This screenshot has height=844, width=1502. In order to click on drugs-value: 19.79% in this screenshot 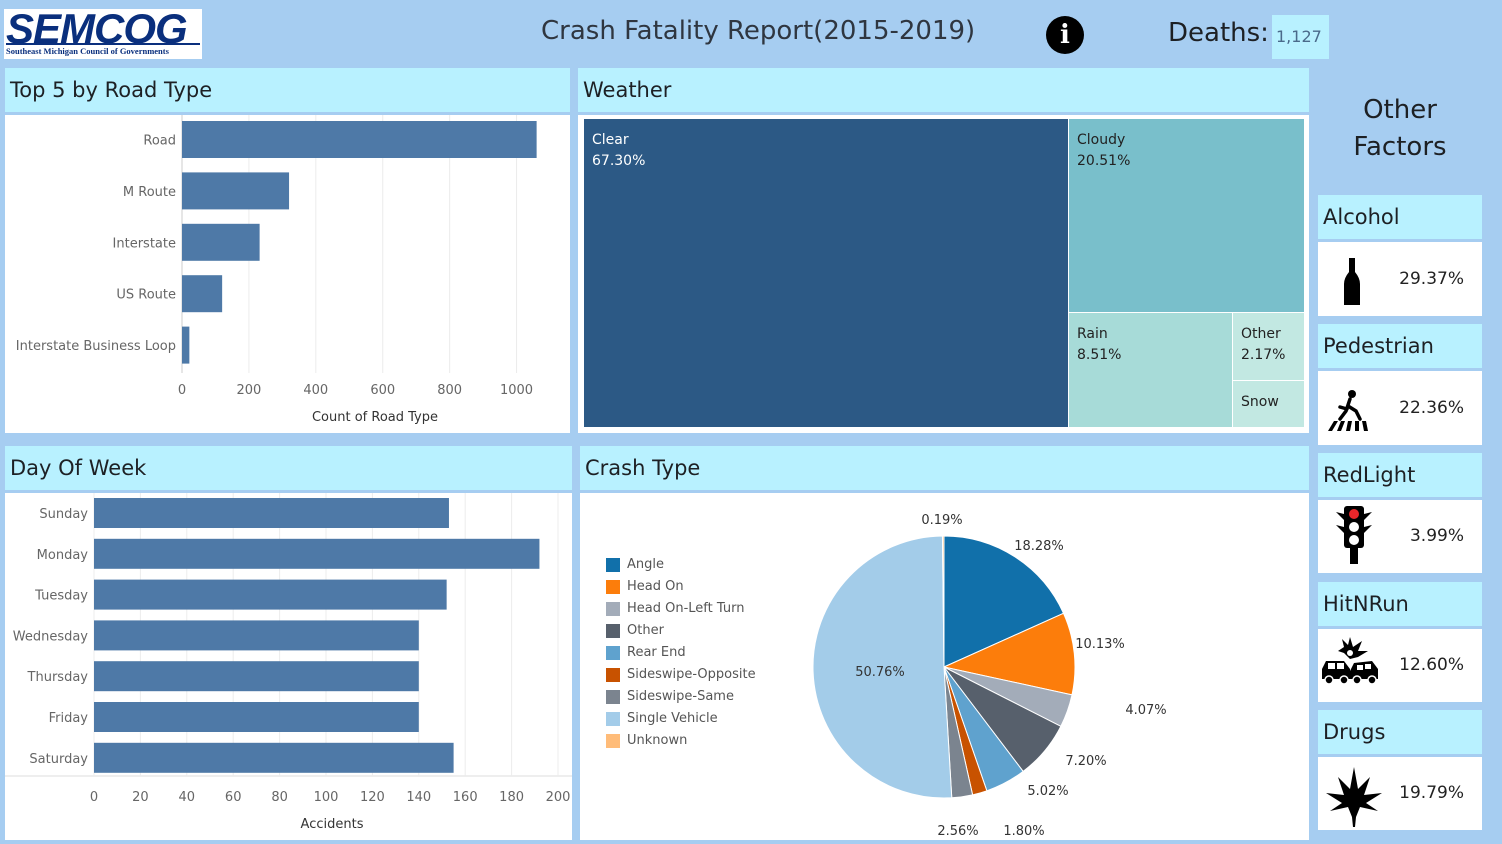, I will do `click(1431, 793)`.